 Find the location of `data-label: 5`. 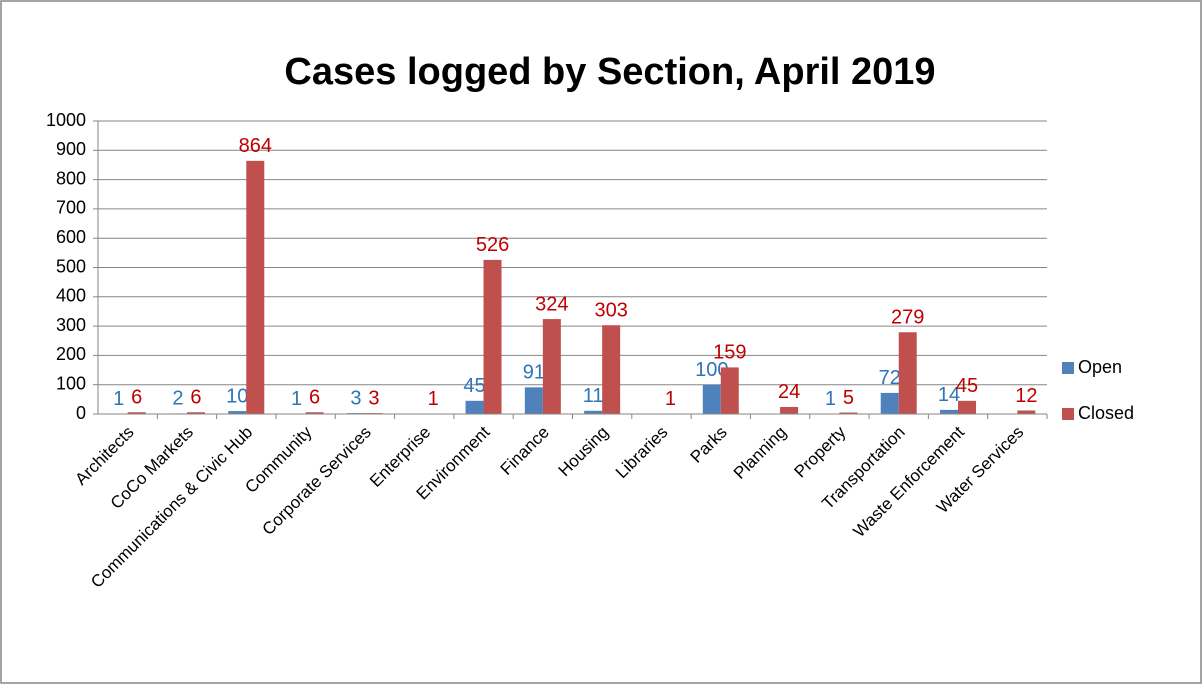

data-label: 5 is located at coordinates (848, 398).